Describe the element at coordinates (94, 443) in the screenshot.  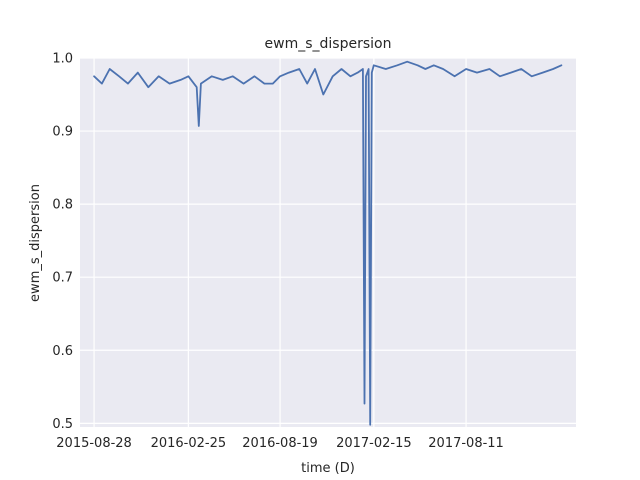
I see `x-tick-label: 2015-08-28` at that location.